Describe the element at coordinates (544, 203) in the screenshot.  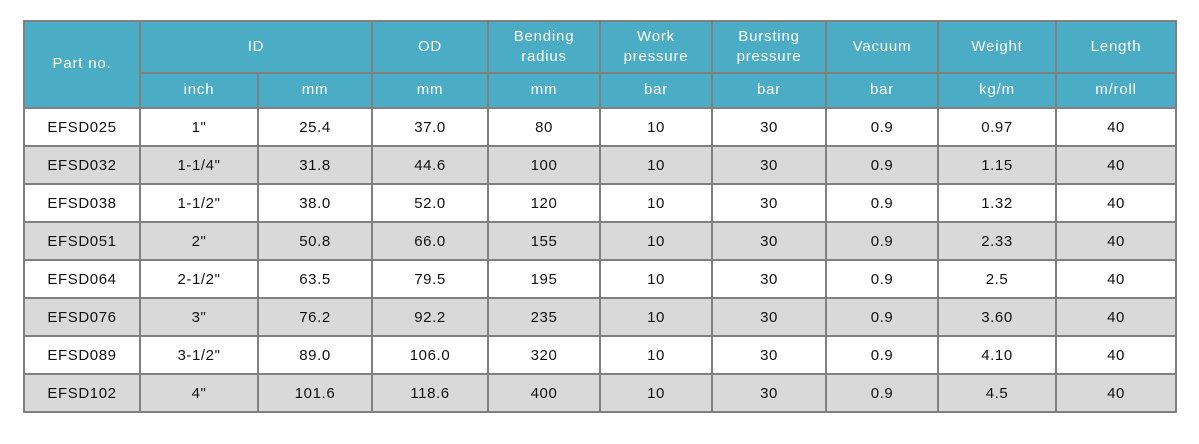
I see `cell-bending-radius-mm: 120` at that location.